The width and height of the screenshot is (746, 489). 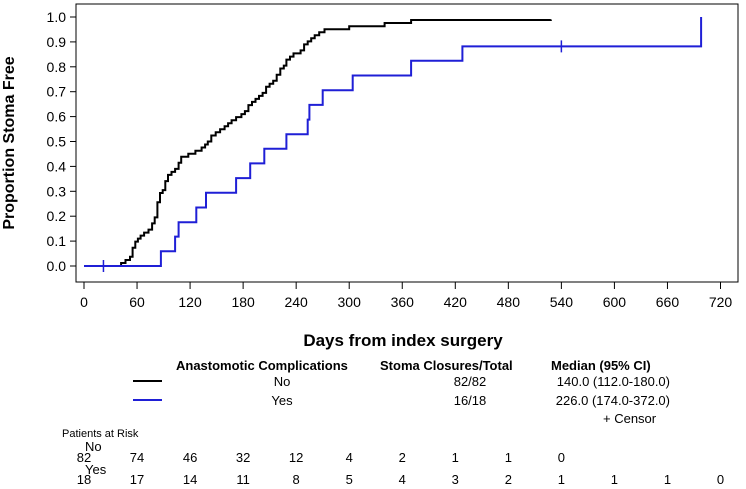 What do you see at coordinates (349, 479) in the screenshot?
I see `risk-count-yes: 5` at bounding box center [349, 479].